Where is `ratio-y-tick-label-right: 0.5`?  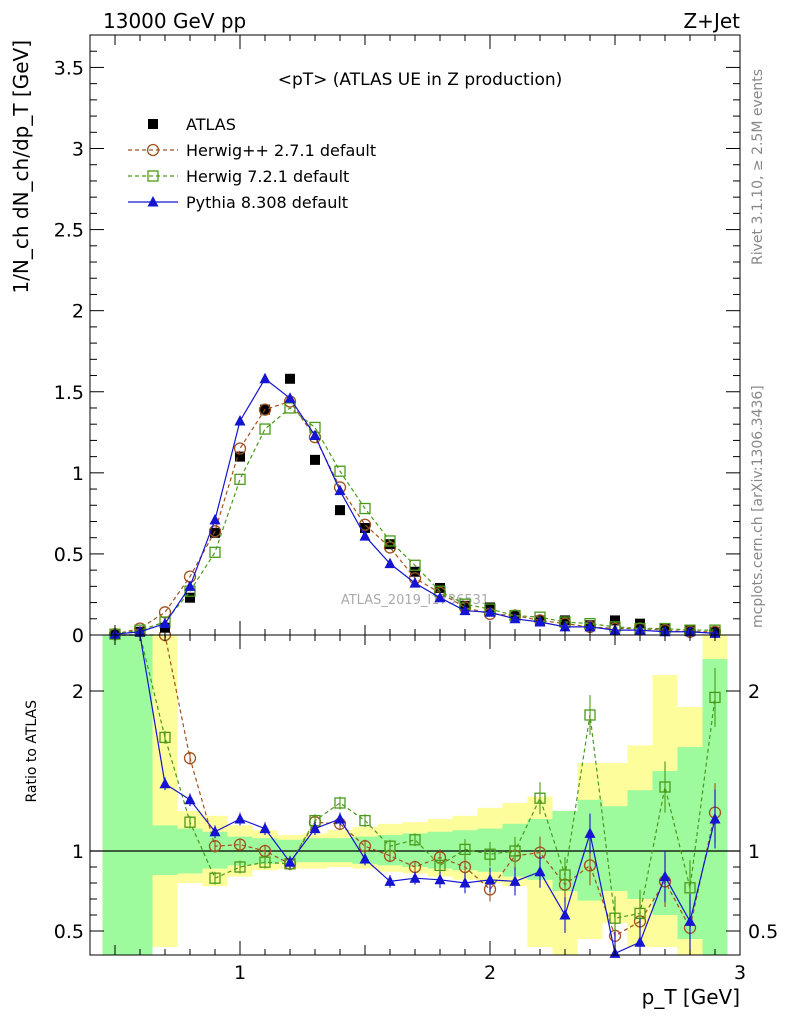 ratio-y-tick-label-right: 0.5 is located at coordinates (763, 932).